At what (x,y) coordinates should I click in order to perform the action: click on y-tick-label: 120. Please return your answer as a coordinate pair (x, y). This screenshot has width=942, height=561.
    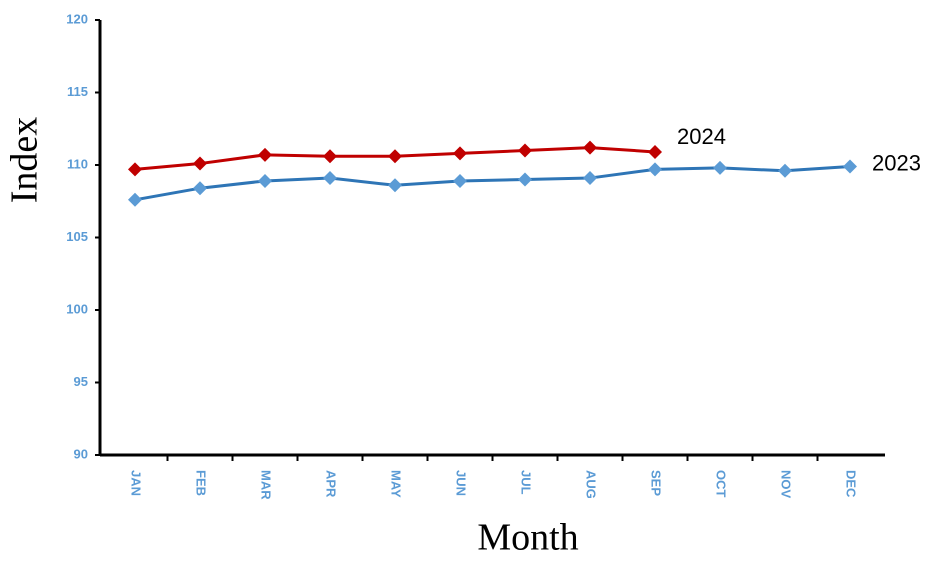
    Looking at the image, I should click on (77, 18).